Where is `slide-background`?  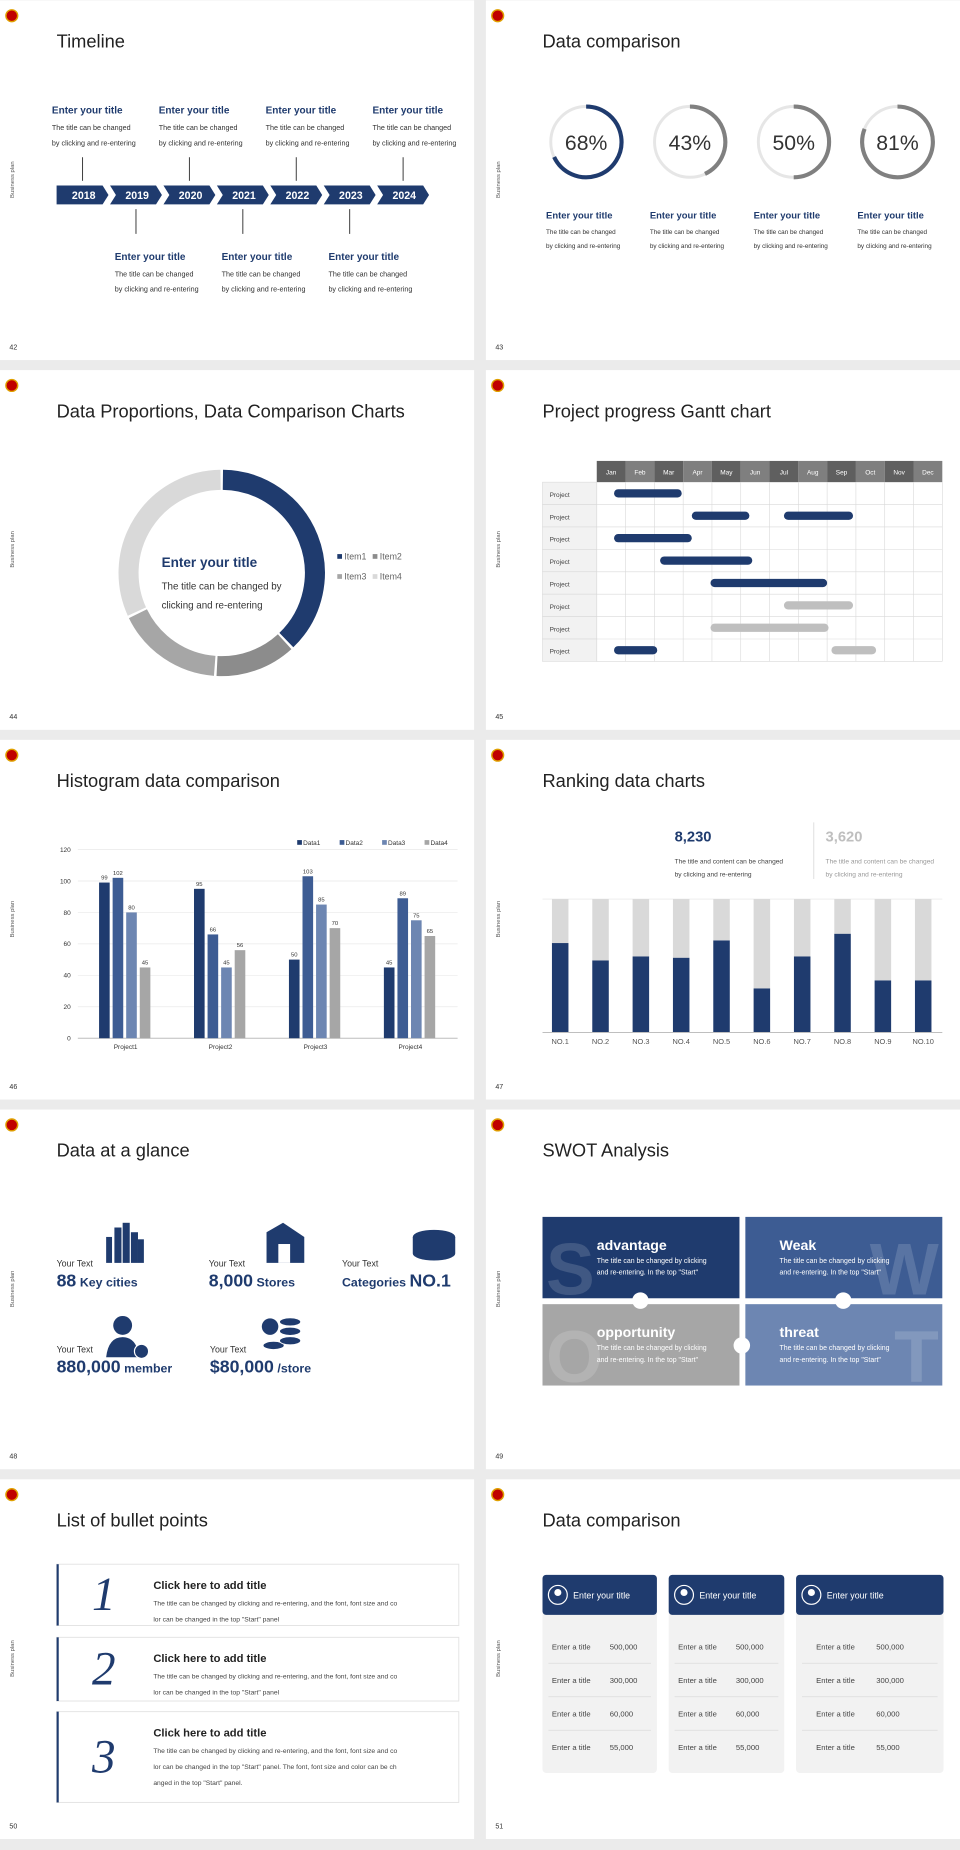
slide-background is located at coordinates (237, 919).